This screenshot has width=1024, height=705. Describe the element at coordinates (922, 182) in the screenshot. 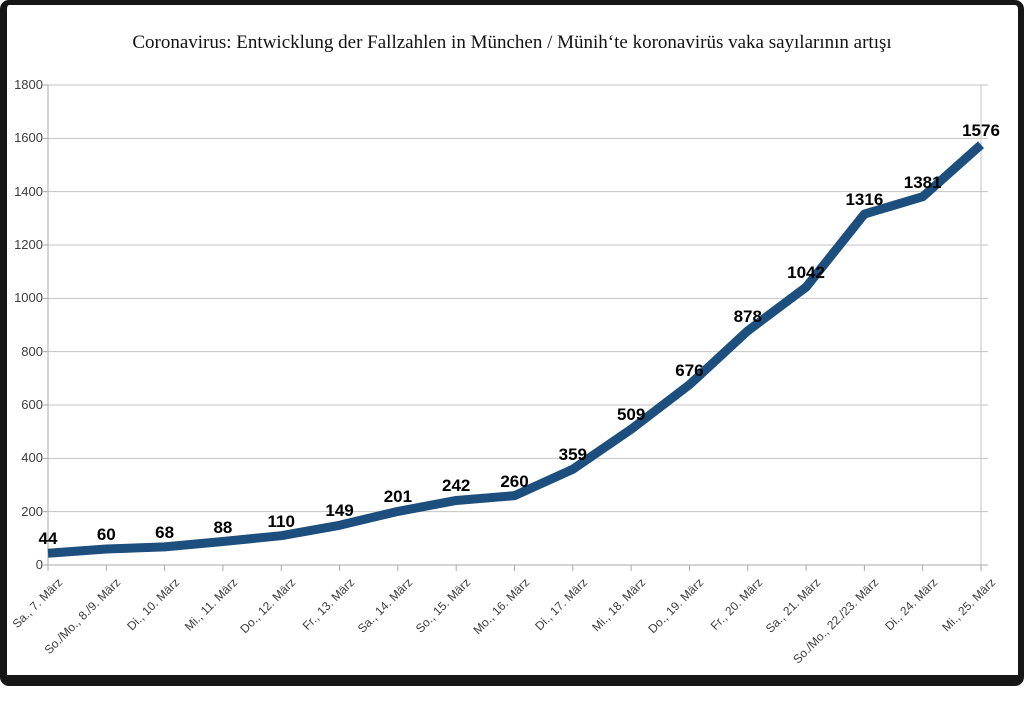

I see `data-point-label: 1381` at that location.